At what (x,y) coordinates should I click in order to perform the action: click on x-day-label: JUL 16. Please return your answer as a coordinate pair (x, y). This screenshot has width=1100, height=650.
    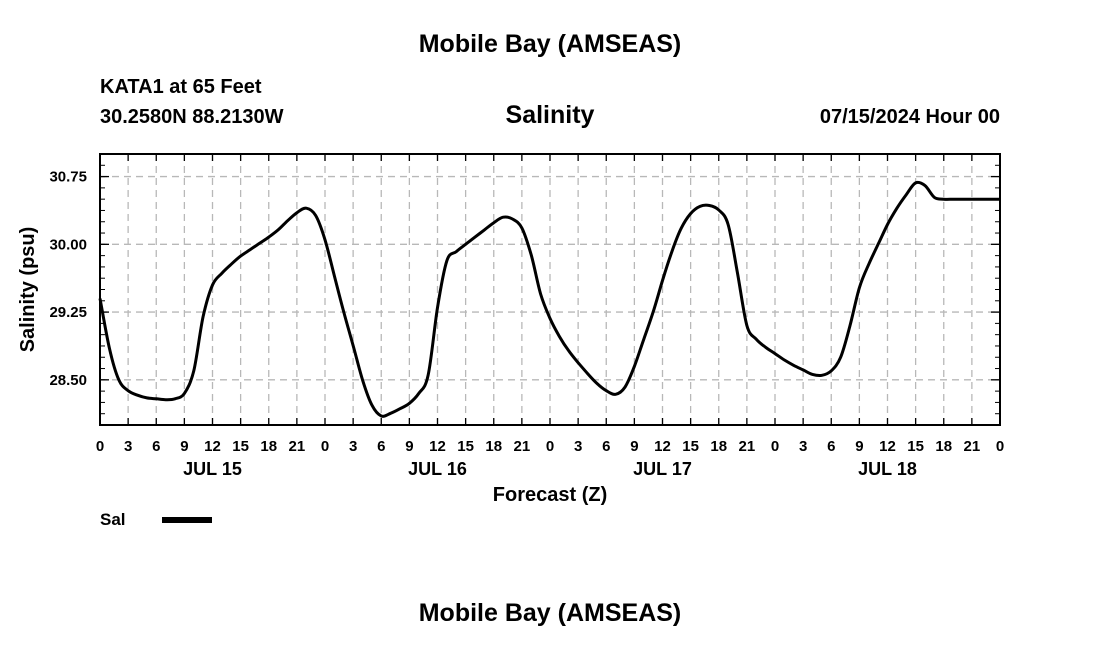
    Looking at the image, I should click on (437, 469).